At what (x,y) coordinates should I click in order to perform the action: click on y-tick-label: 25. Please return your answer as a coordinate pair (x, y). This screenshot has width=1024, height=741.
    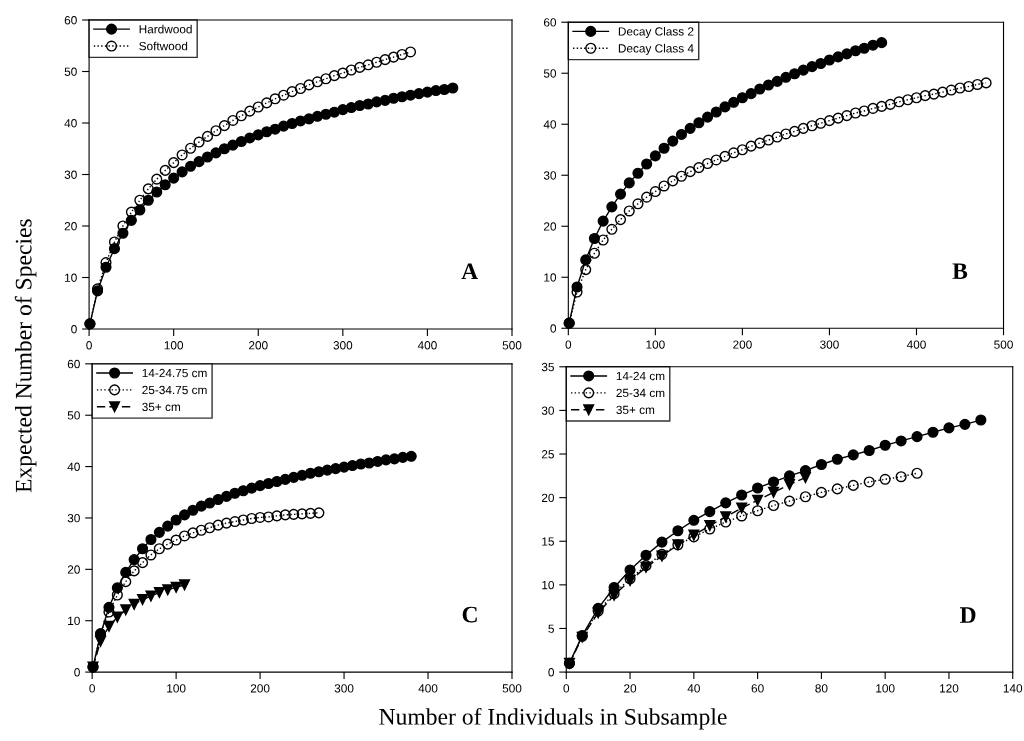
    Looking at the image, I should click on (547, 454).